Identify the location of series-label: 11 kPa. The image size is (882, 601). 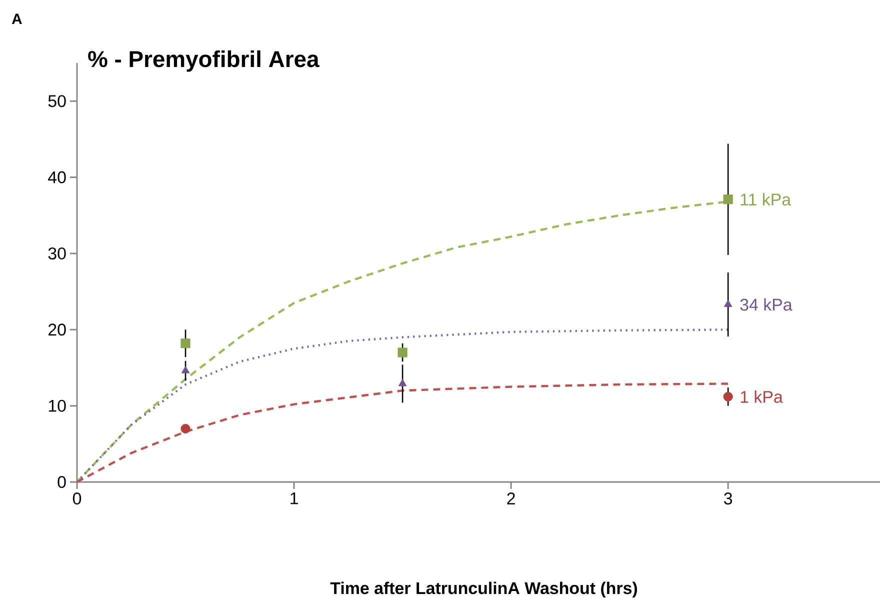
(766, 199).